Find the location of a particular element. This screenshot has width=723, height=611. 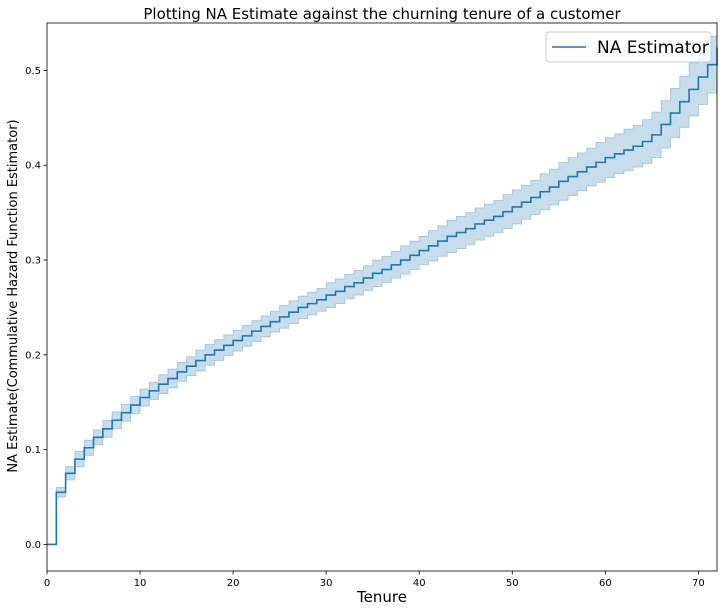

y-tick-label: 0.0 is located at coordinates (33, 545).